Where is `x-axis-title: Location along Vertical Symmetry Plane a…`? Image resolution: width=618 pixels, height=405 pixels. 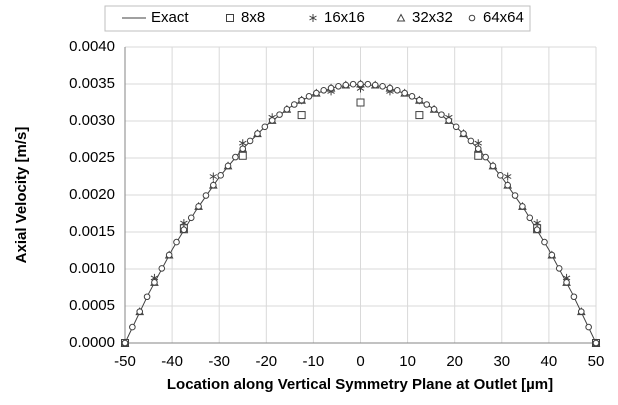 x-axis-title: Location along Vertical Symmetry Plane a… is located at coordinates (360, 384).